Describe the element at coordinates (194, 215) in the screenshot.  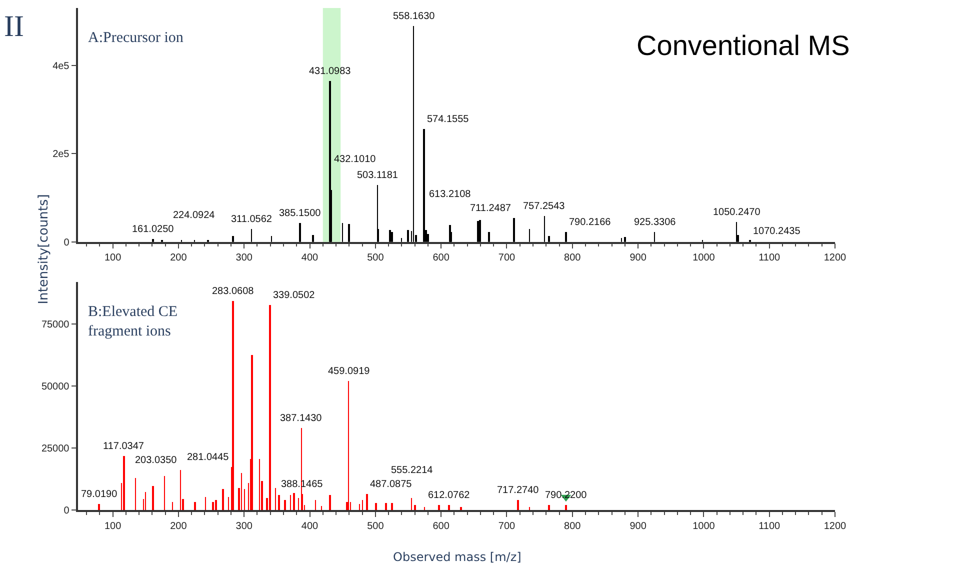
I see `annotation: 224.0924` at that location.